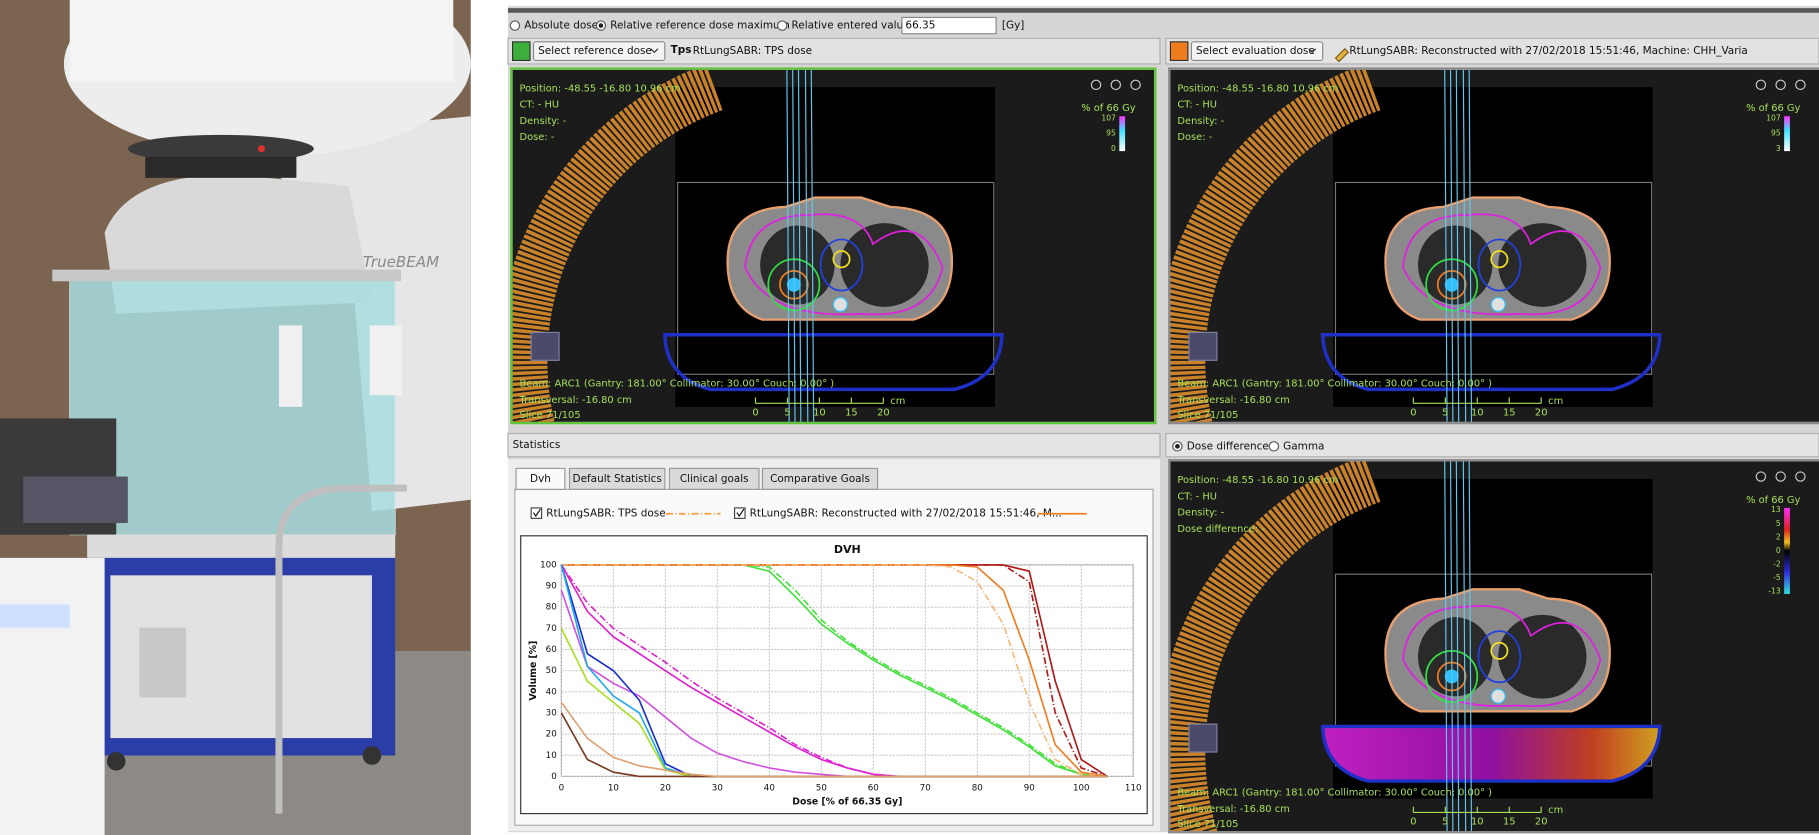  Describe the element at coordinates (1499, 657) in the screenshot. I see `contour-blue` at that location.